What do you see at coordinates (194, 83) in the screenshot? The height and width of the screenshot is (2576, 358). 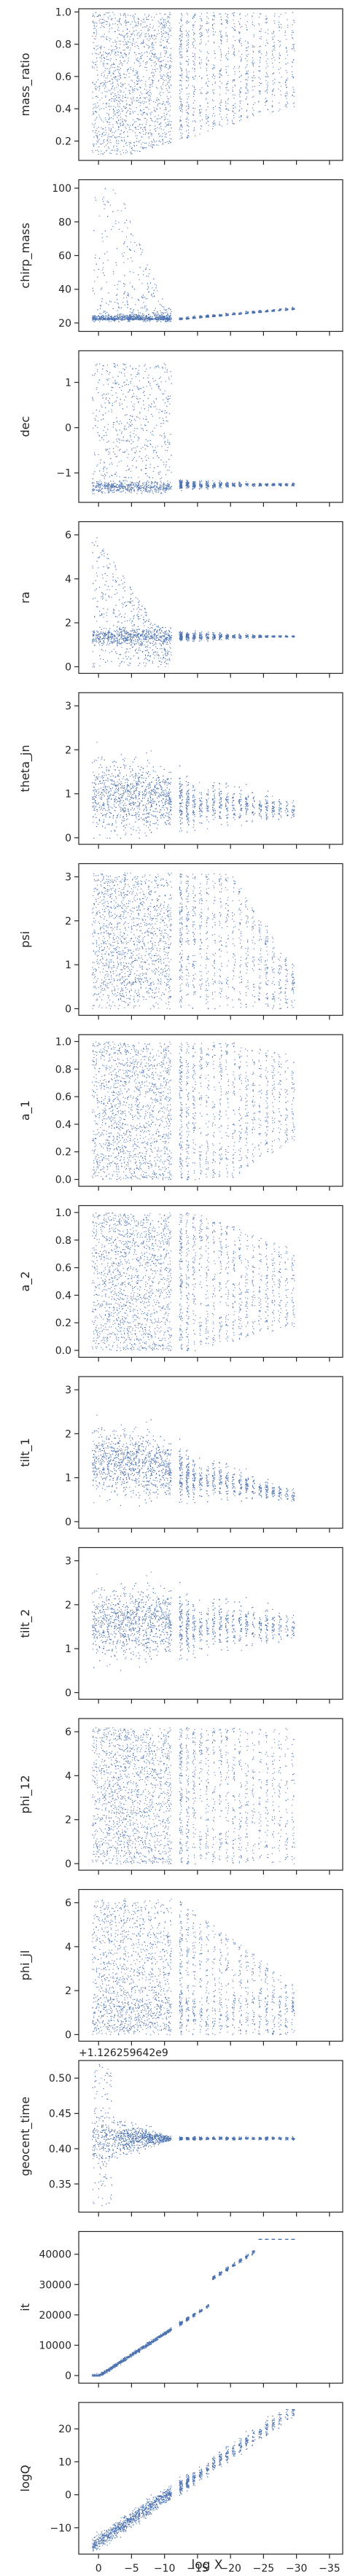 I see `scatter-series-mass_ratio` at bounding box center [194, 83].